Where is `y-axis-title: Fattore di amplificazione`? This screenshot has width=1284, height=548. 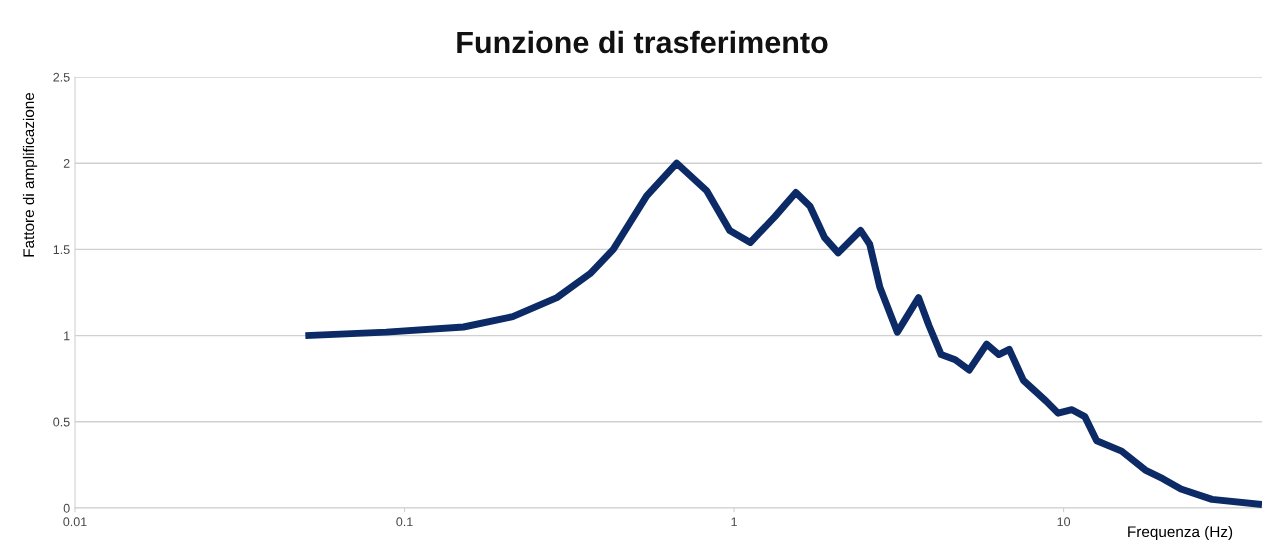
y-axis-title: Fattore di amplificazione is located at coordinates (30, 174).